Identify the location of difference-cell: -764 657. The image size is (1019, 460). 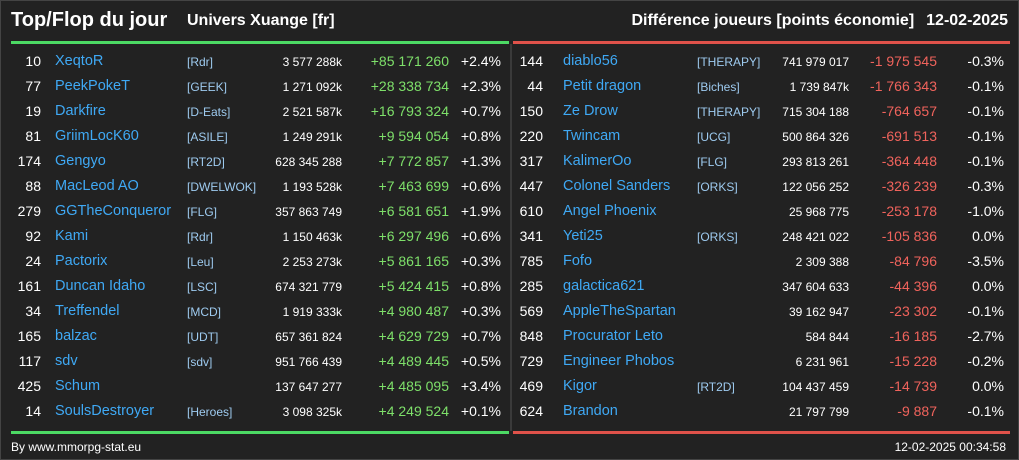
(909, 111).